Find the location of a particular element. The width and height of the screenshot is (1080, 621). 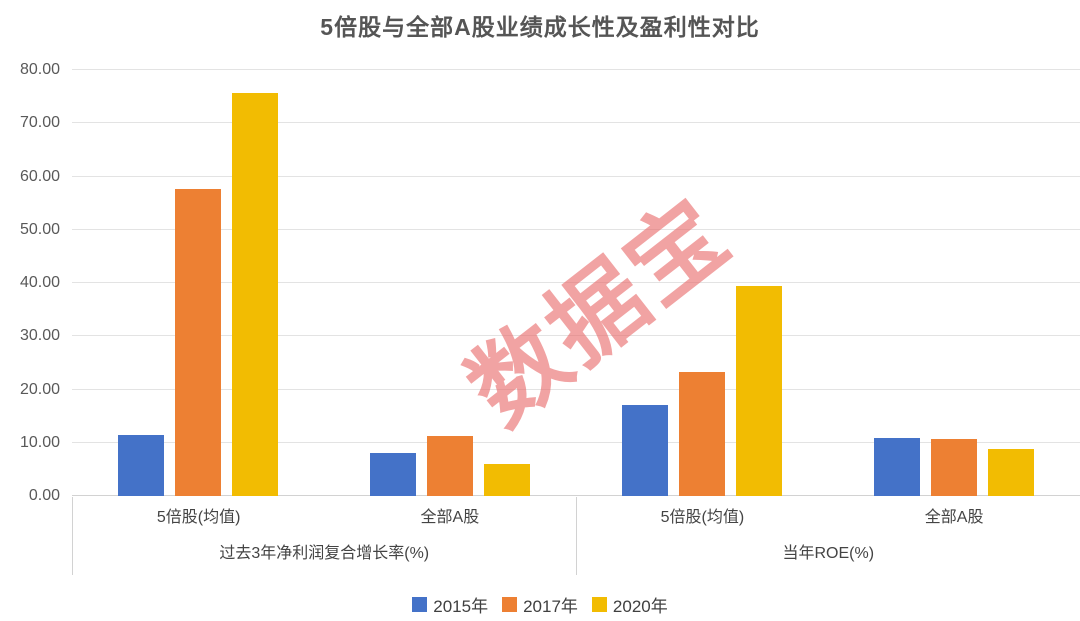

y-tick-label: 70.00 is located at coordinates (39, 123).